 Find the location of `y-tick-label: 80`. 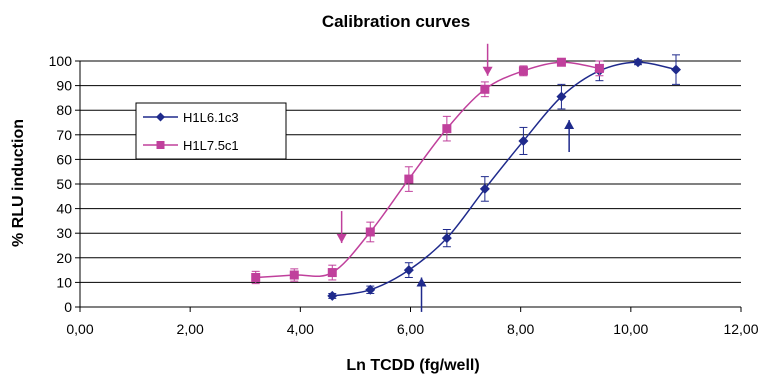

y-tick-label: 80 is located at coordinates (64, 110).